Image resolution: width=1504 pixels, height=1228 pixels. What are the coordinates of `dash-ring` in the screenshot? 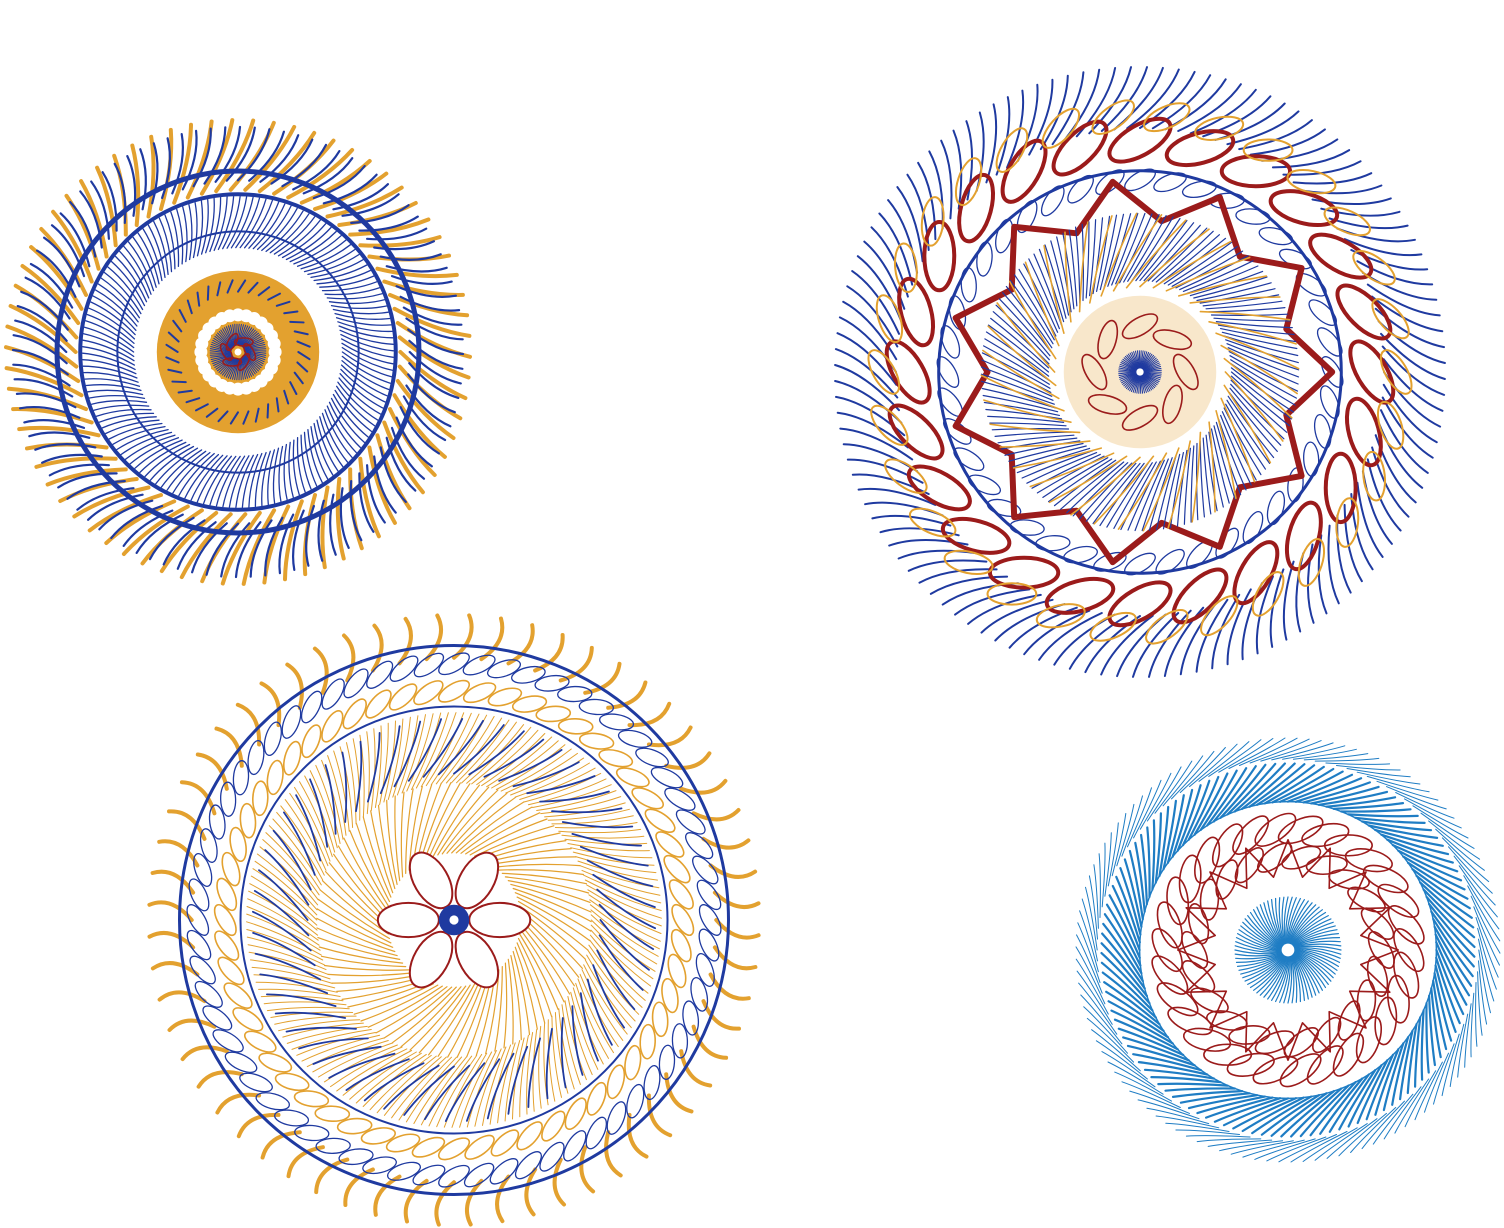 It's located at (238, 352).